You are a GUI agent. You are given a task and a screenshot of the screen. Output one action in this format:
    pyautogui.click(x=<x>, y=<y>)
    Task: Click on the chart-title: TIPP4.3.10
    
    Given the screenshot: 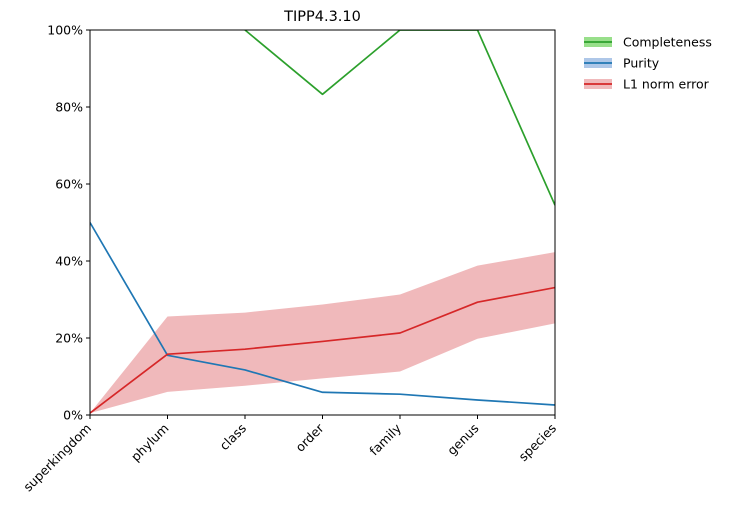 What is the action you would take?
    pyautogui.click(x=322, y=17)
    